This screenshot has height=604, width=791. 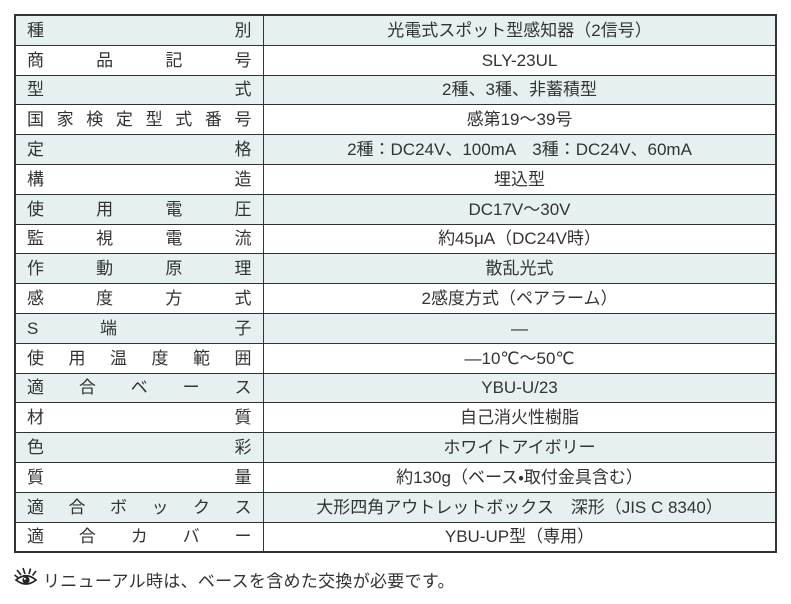 What do you see at coordinates (520, 209) in the screenshot?
I see `spec-value: DC17V～30V` at bounding box center [520, 209].